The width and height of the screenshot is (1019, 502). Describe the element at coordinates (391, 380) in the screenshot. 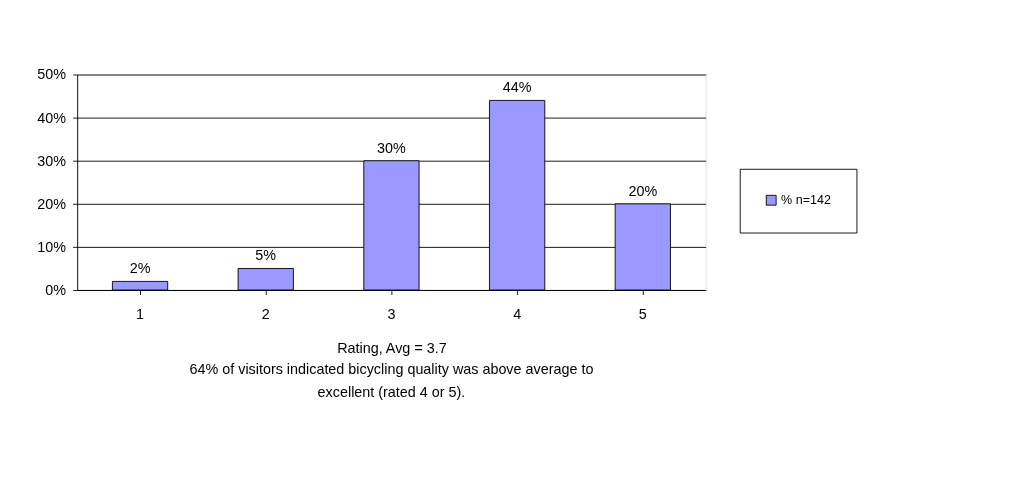

I see `text: 64% of visitors indicated bicycling quality was above average to excellent (rated 4 or 5).` at that location.